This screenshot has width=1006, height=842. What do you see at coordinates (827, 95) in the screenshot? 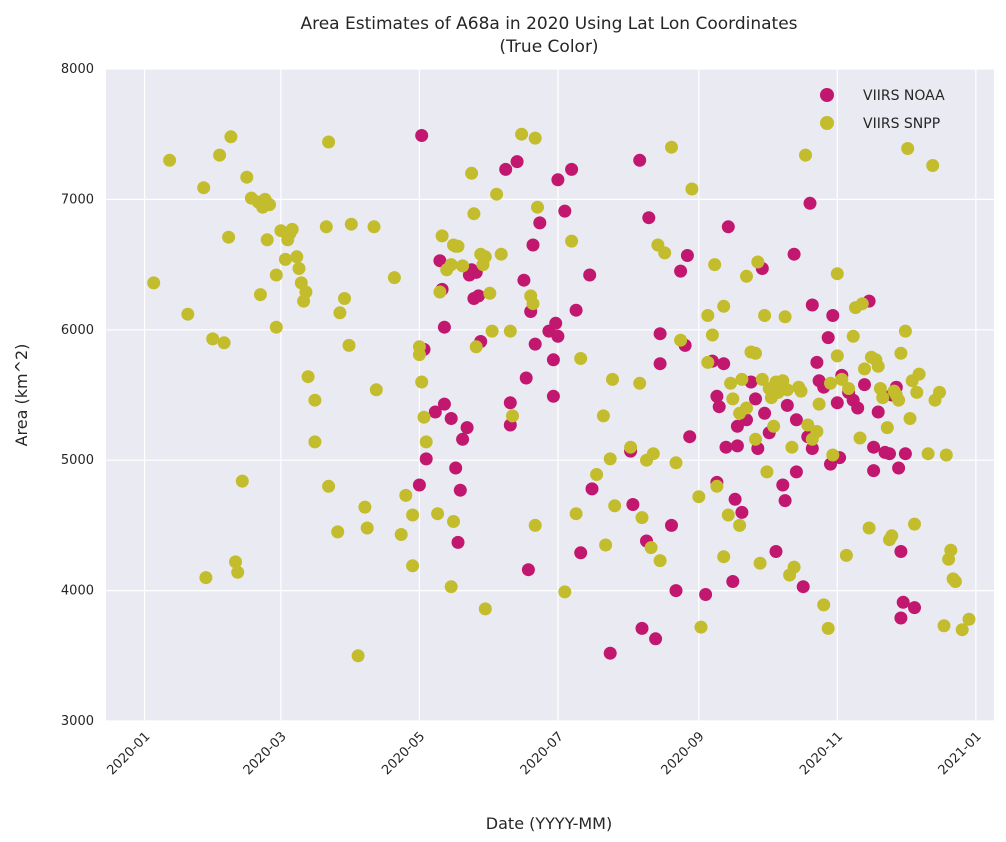
I see `legend-marker-noaa` at bounding box center [827, 95].